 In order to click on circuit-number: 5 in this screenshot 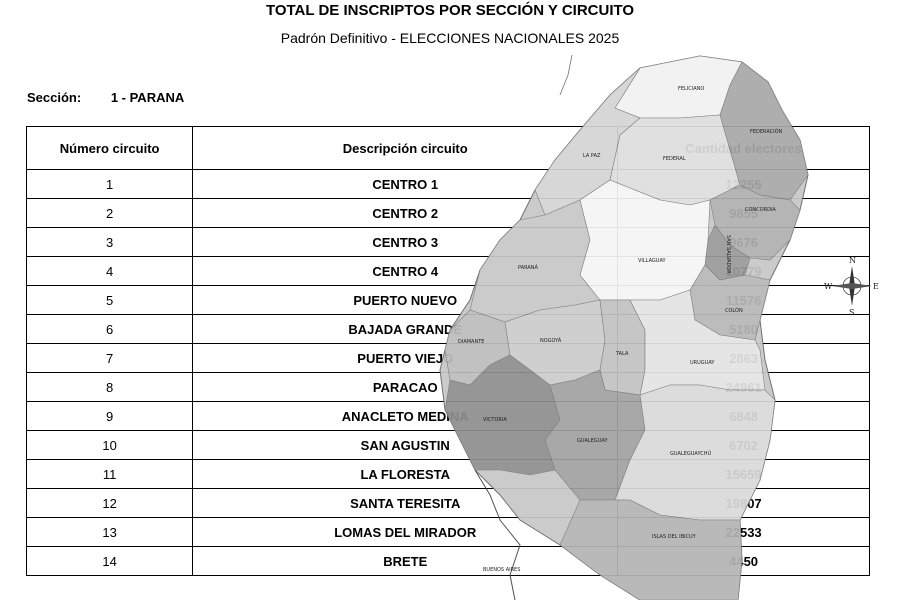, I will do `click(109, 300)`.